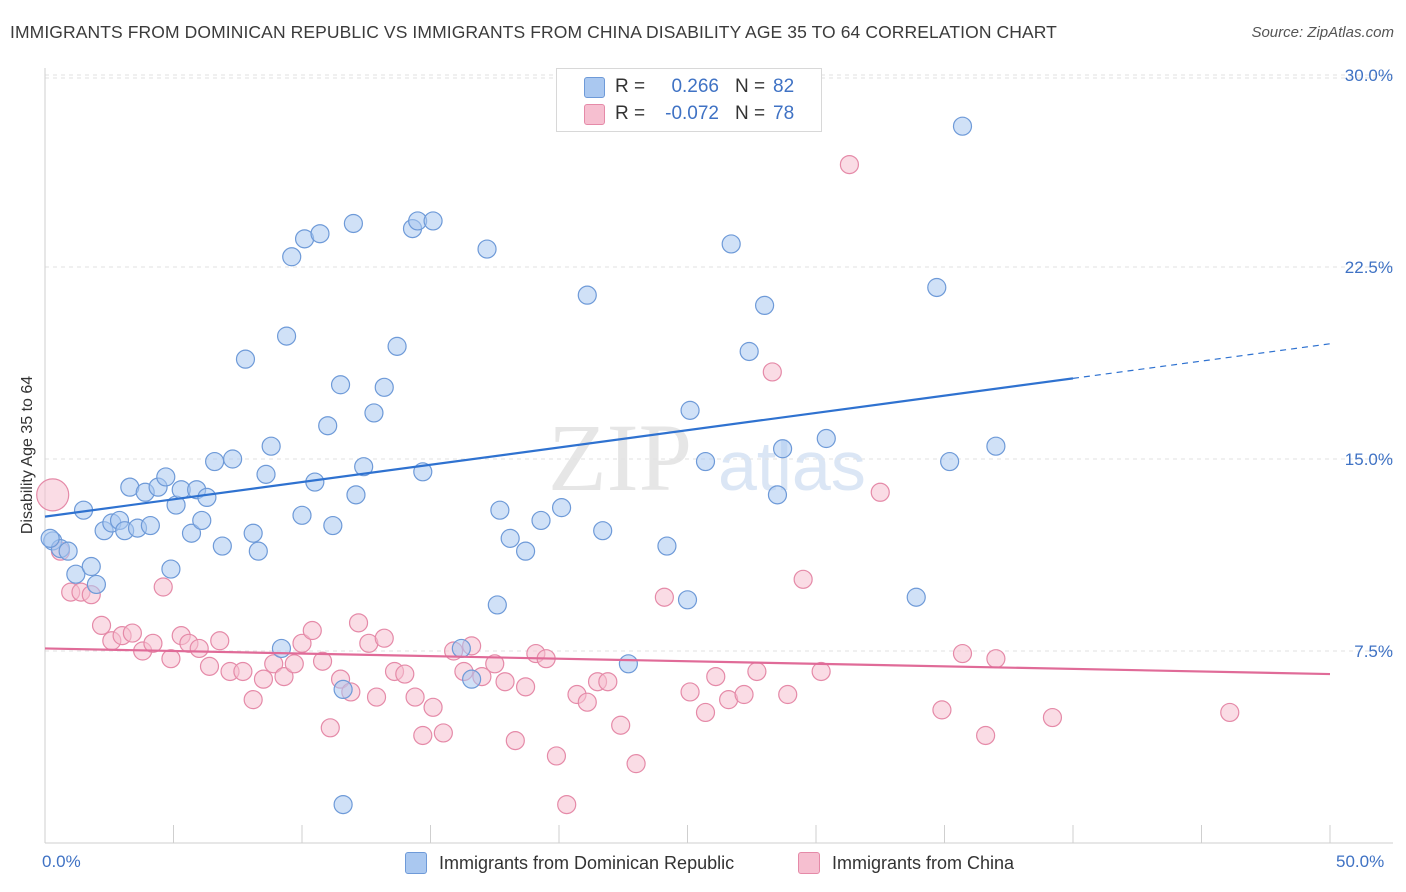 The height and width of the screenshot is (892, 1406). What do you see at coordinates (1322, 32) in the screenshot?
I see `source-label: Source: ZipAtlas.com` at bounding box center [1322, 32].